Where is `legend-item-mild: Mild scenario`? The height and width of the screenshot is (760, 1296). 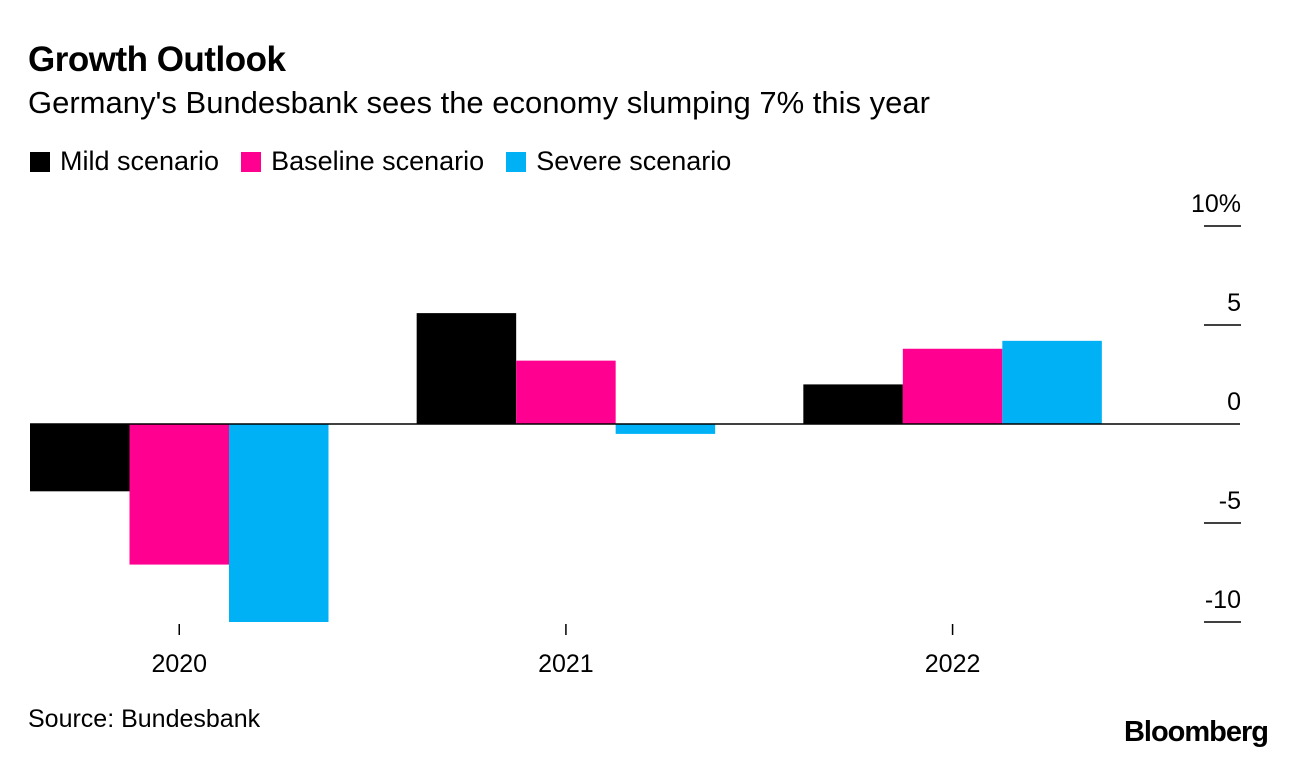
legend-item-mild: Mild scenario is located at coordinates (124, 161).